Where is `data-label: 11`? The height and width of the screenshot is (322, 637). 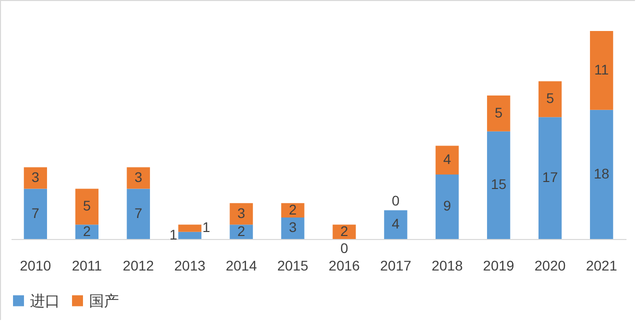
data-label: 11 is located at coordinates (602, 69).